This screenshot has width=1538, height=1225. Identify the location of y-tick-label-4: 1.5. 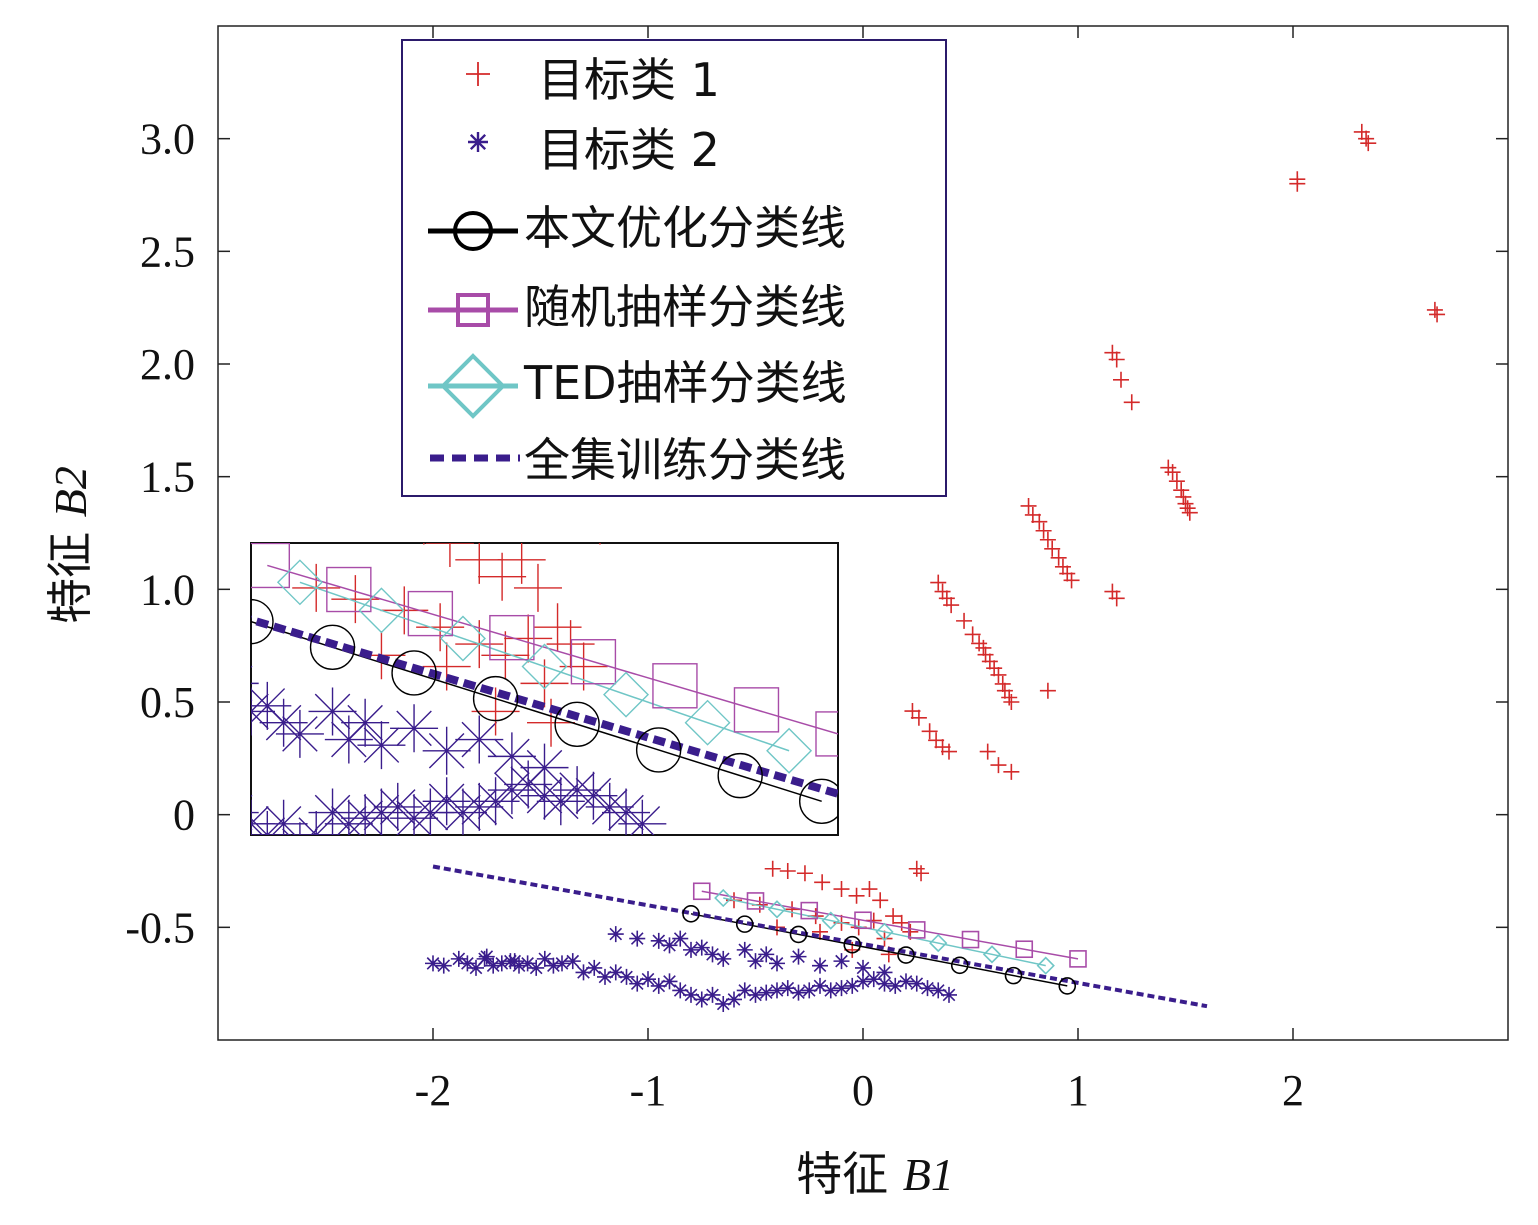
(167, 477).